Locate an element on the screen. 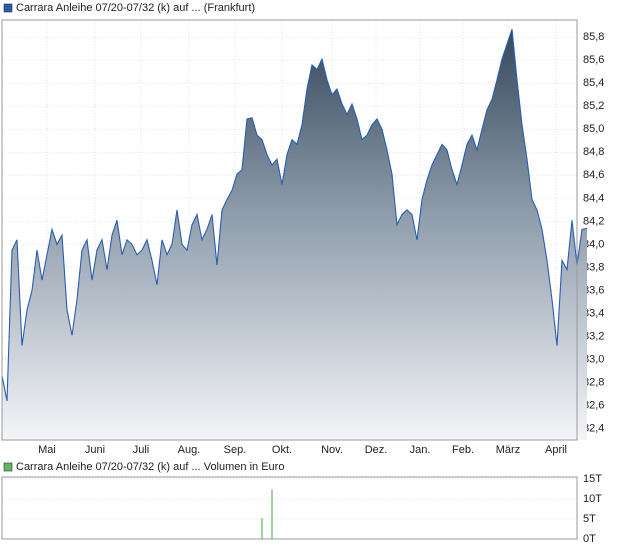  y-tick-label: 85,0 is located at coordinates (593, 129).